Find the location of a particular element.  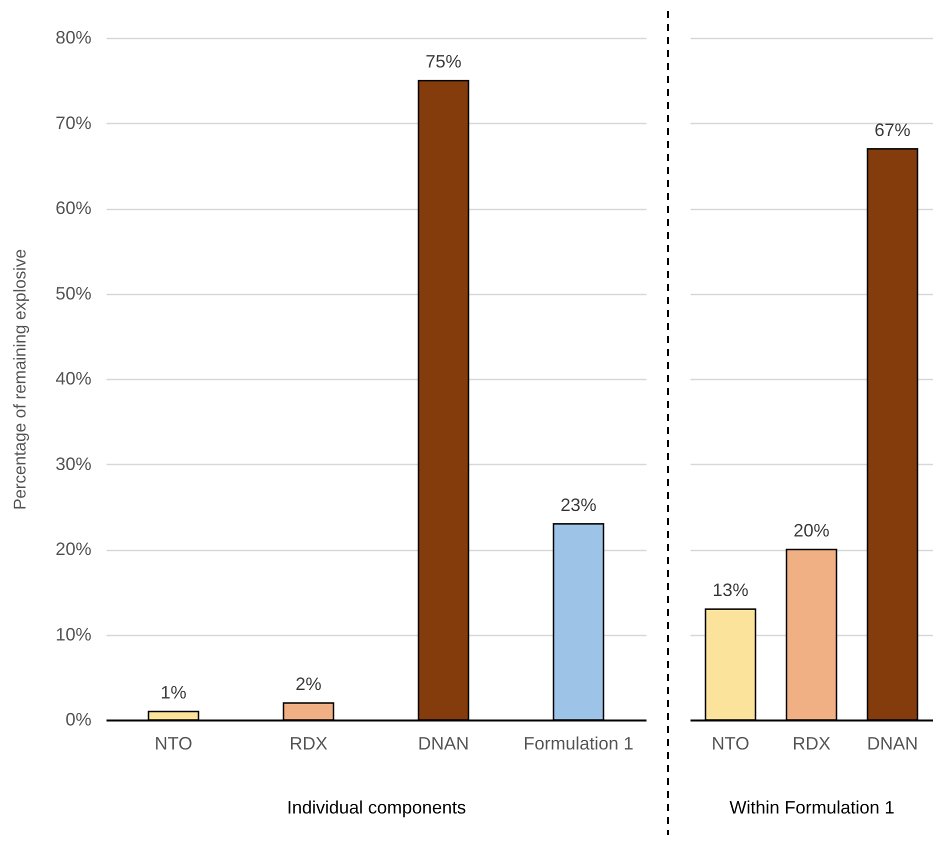

x-axis-title: Individual components is located at coordinates (376, 808).